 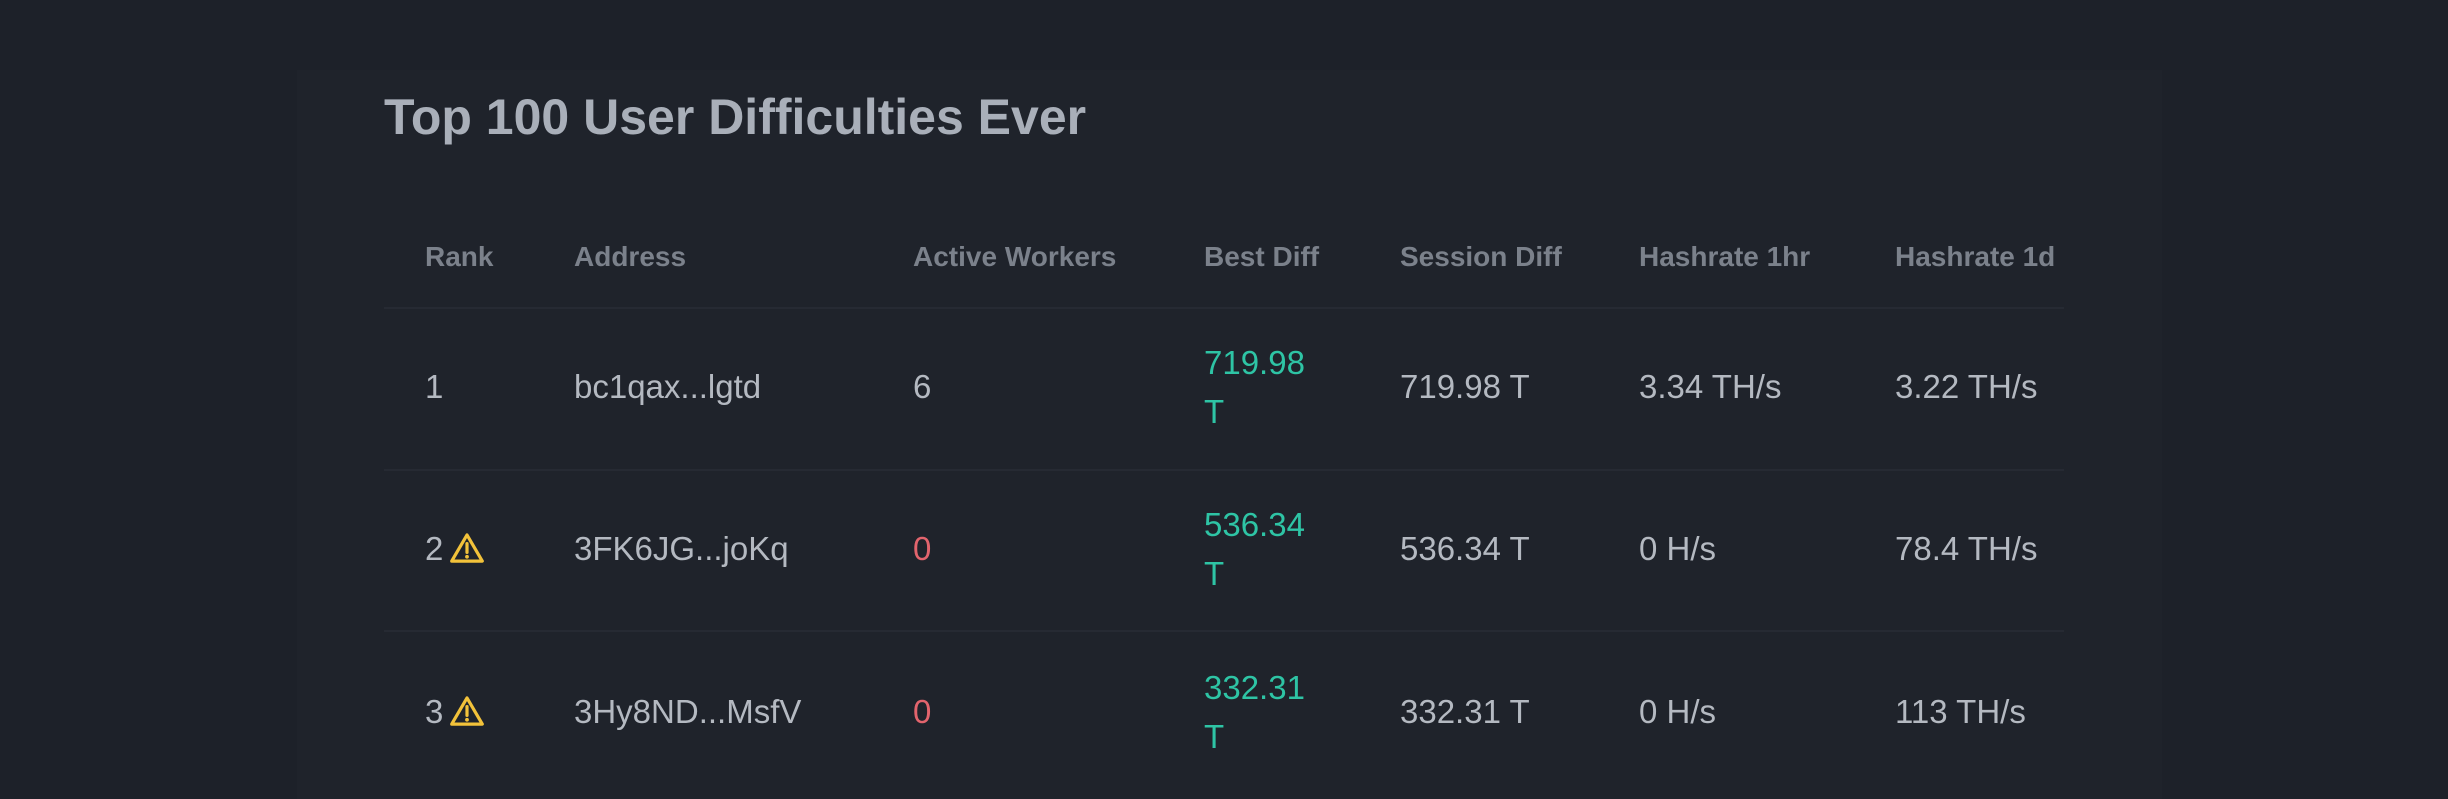 I want to click on cell-text: 3.22 TH/s, so click(x=1966, y=386).